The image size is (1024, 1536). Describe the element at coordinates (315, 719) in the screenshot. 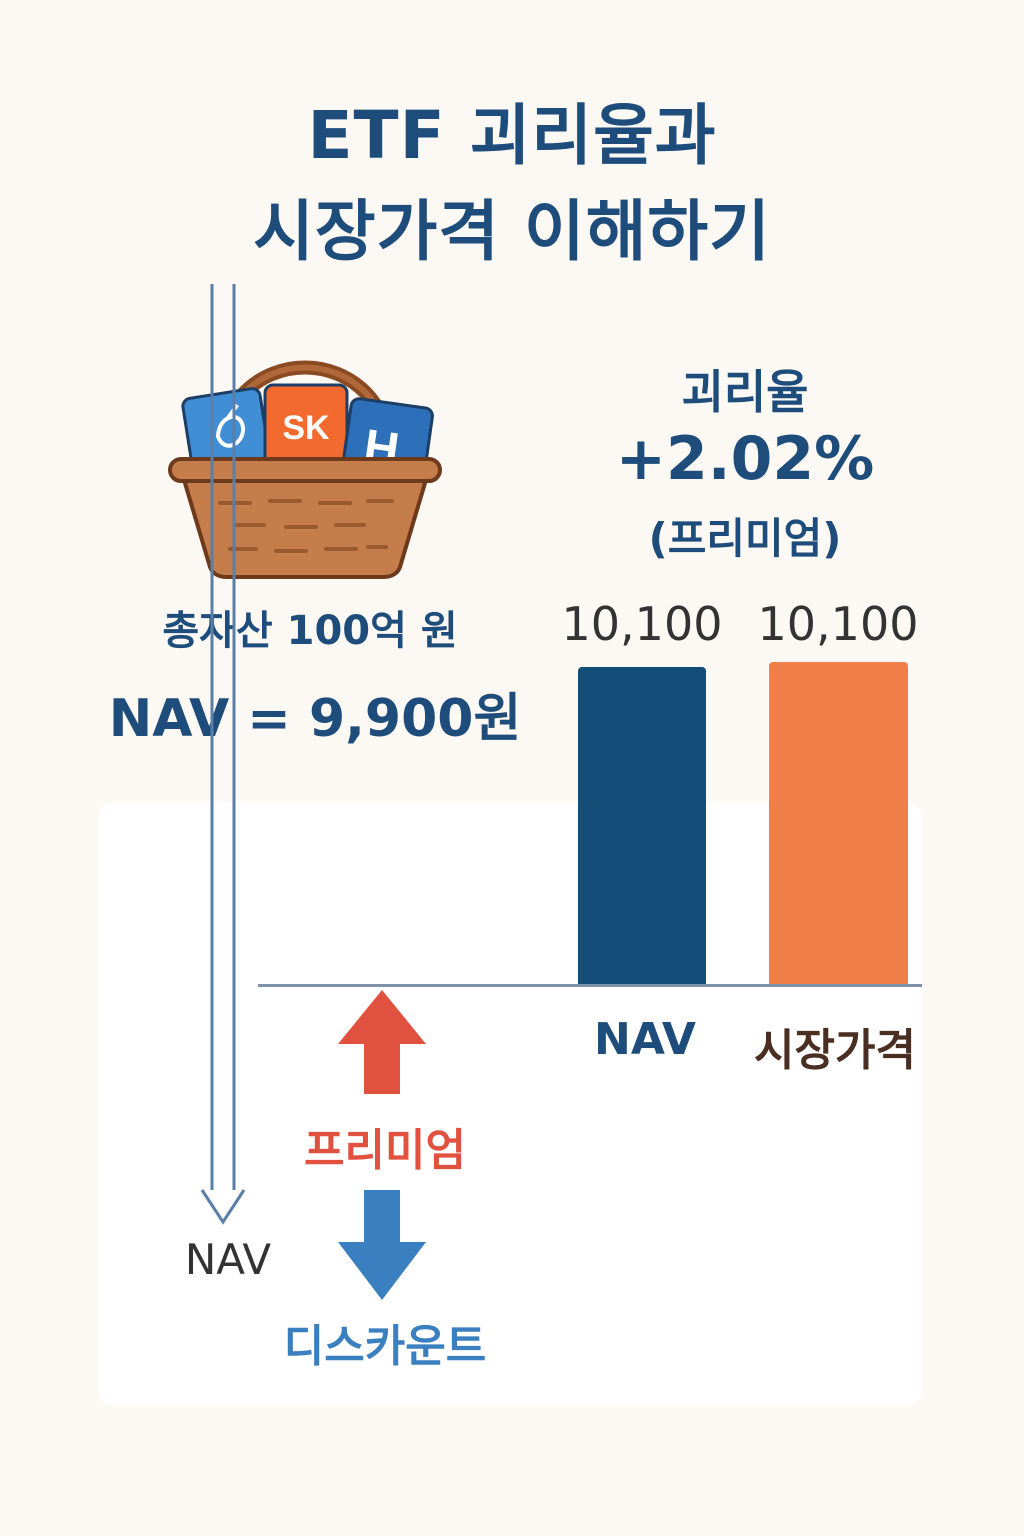

I see `nav-equation-text: NAV = 9,900원` at that location.